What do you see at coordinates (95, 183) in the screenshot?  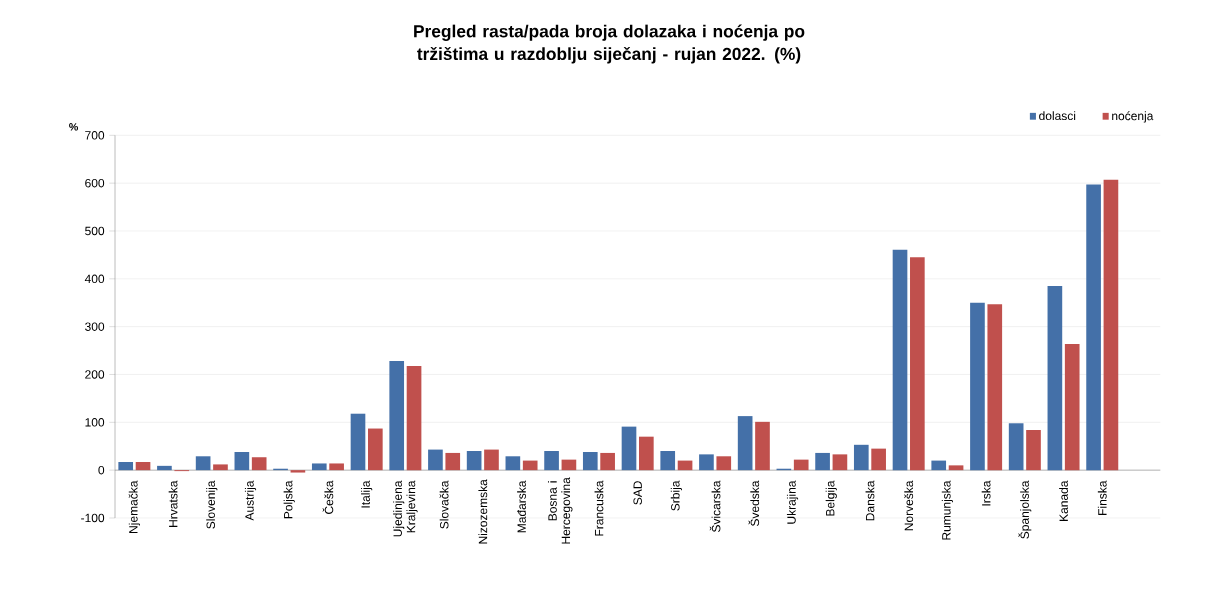 I see `y-tick-label: 600` at bounding box center [95, 183].